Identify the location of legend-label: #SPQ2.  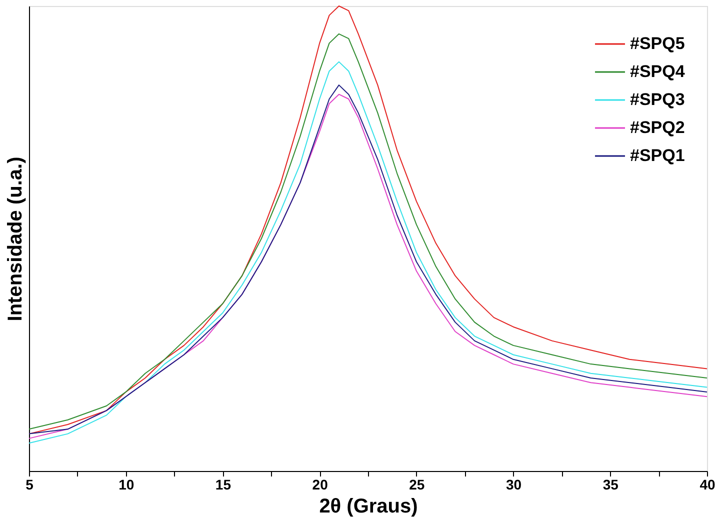
(657, 127).